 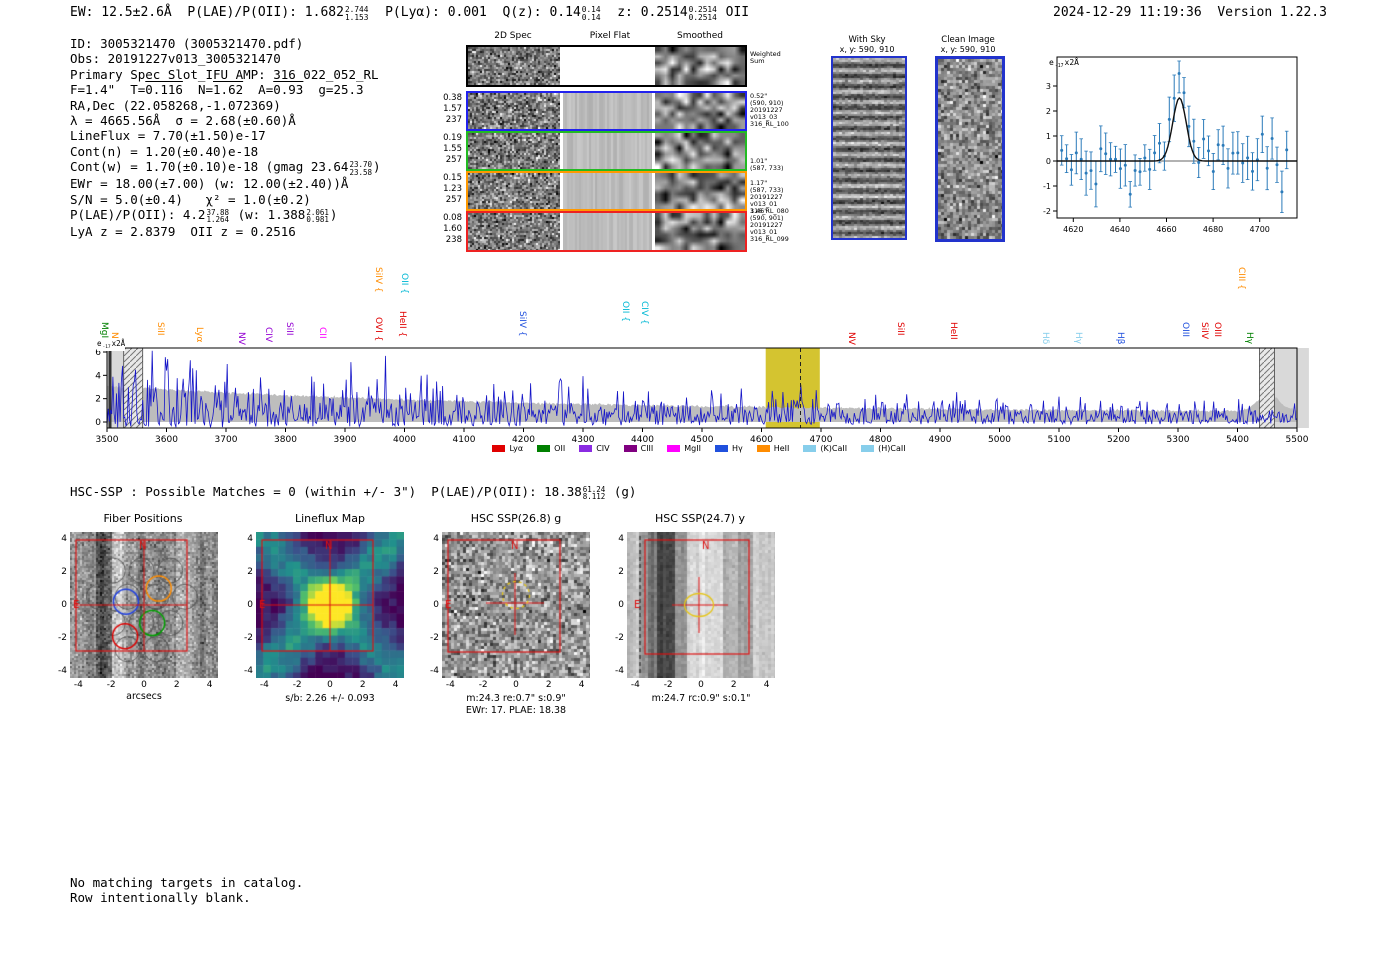 I want to click on superscript: -17, so click(x=106, y=348).